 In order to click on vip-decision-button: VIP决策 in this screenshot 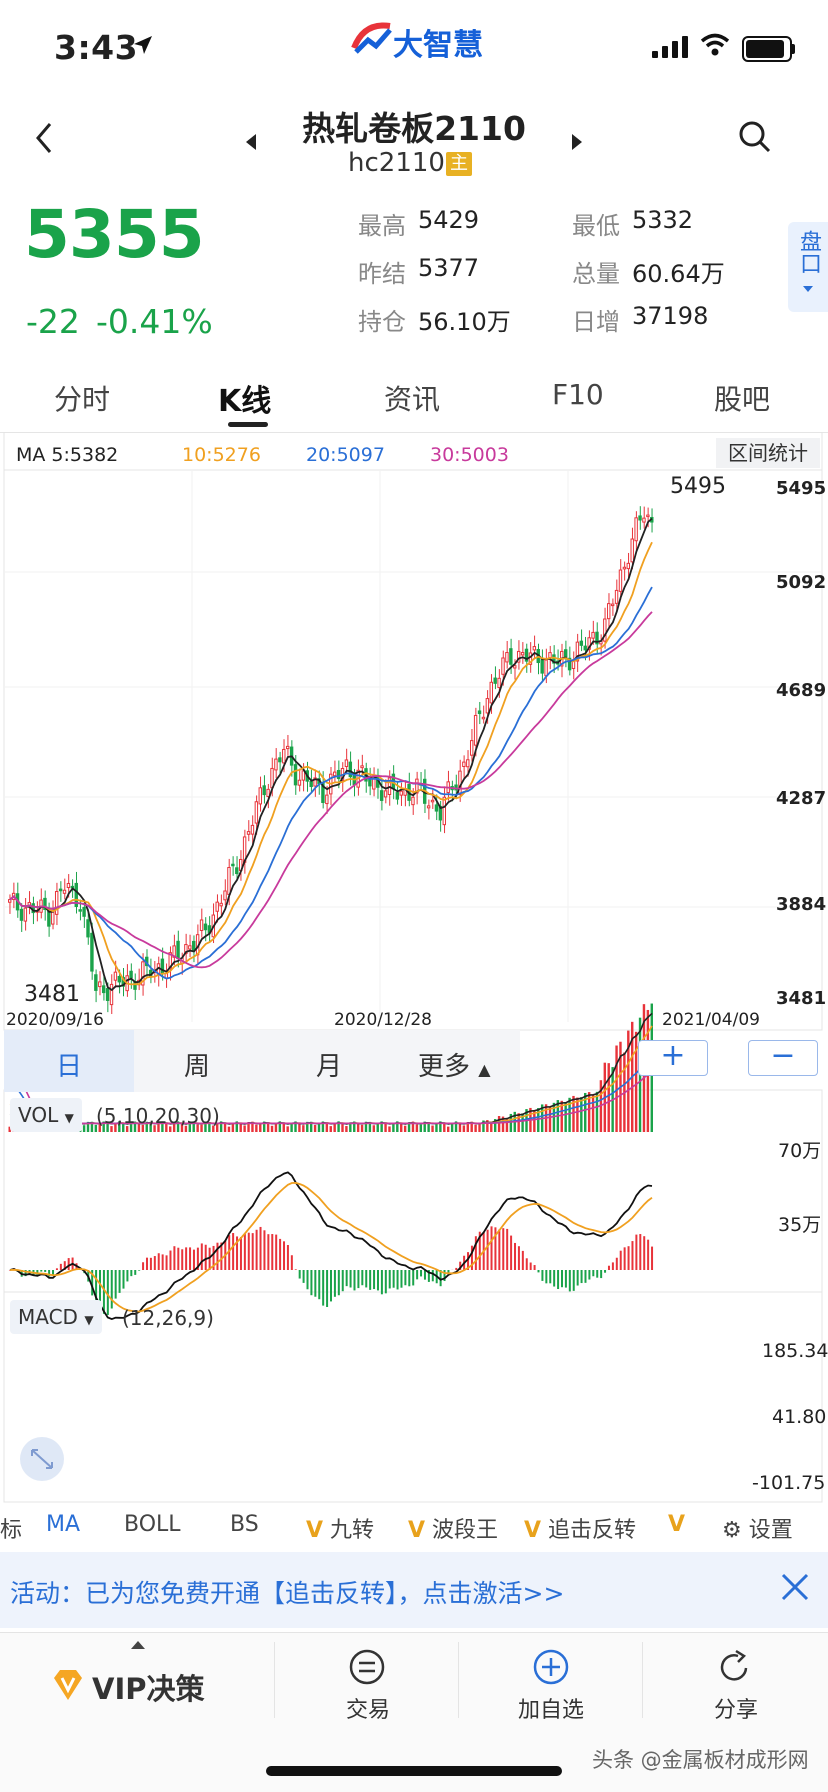, I will do `click(148, 1687)`.